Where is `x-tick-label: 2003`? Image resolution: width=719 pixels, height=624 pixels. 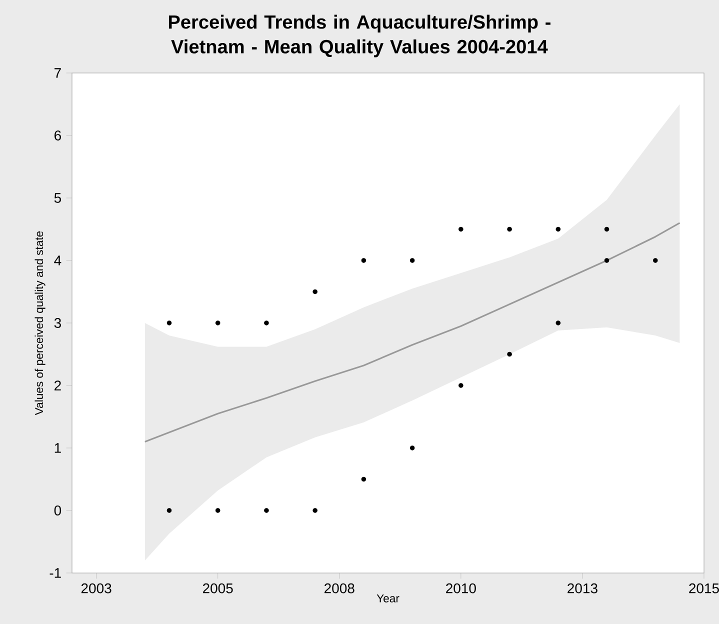 x-tick-label: 2003 is located at coordinates (96, 588).